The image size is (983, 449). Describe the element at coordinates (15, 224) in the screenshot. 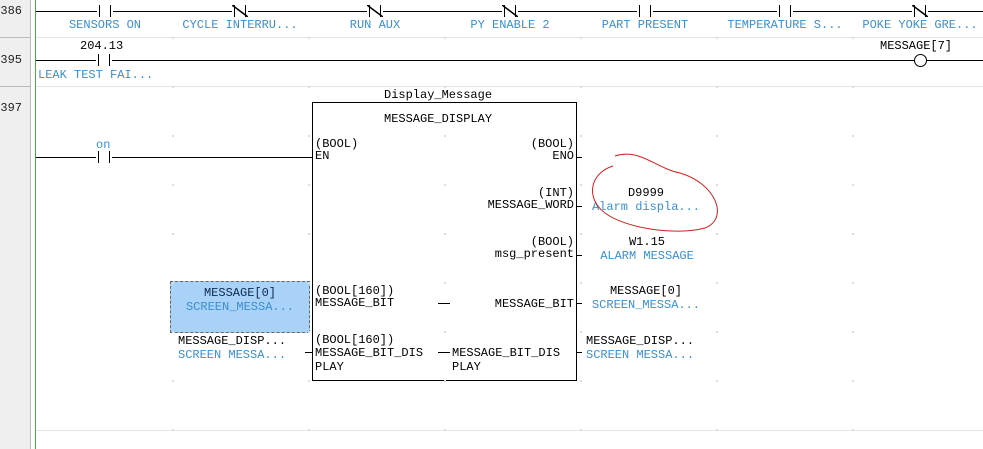

I see `row-number-gutter` at that location.